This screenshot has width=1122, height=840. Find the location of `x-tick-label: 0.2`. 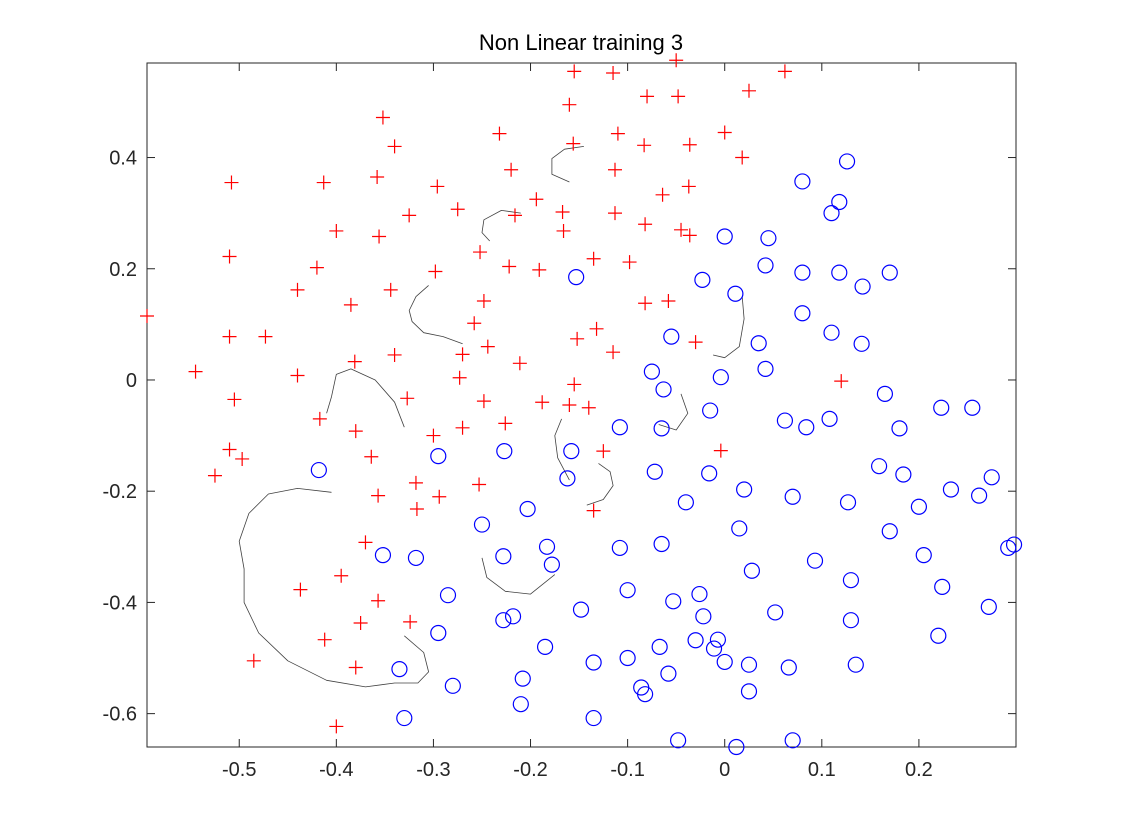

x-tick-label: 0.2 is located at coordinates (919, 770).